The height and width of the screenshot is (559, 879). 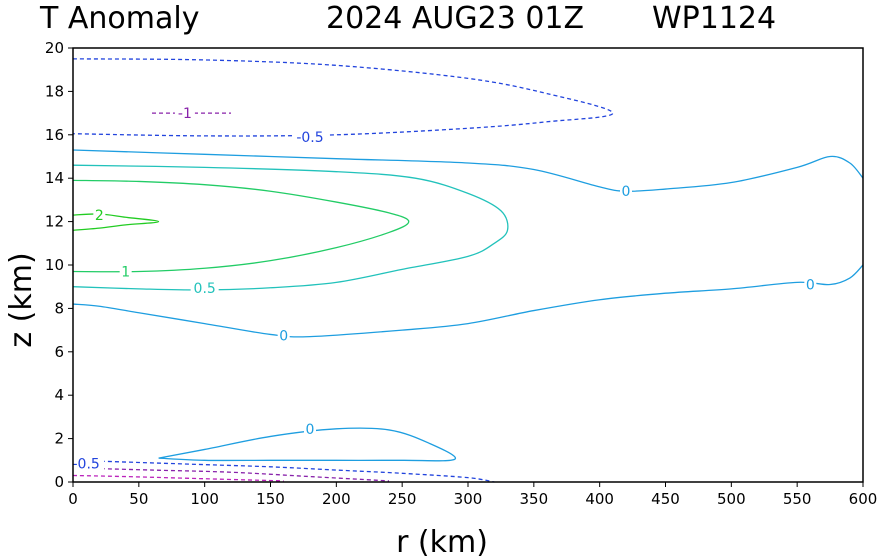 I want to click on x-tick-label: 300, so click(x=468, y=499).